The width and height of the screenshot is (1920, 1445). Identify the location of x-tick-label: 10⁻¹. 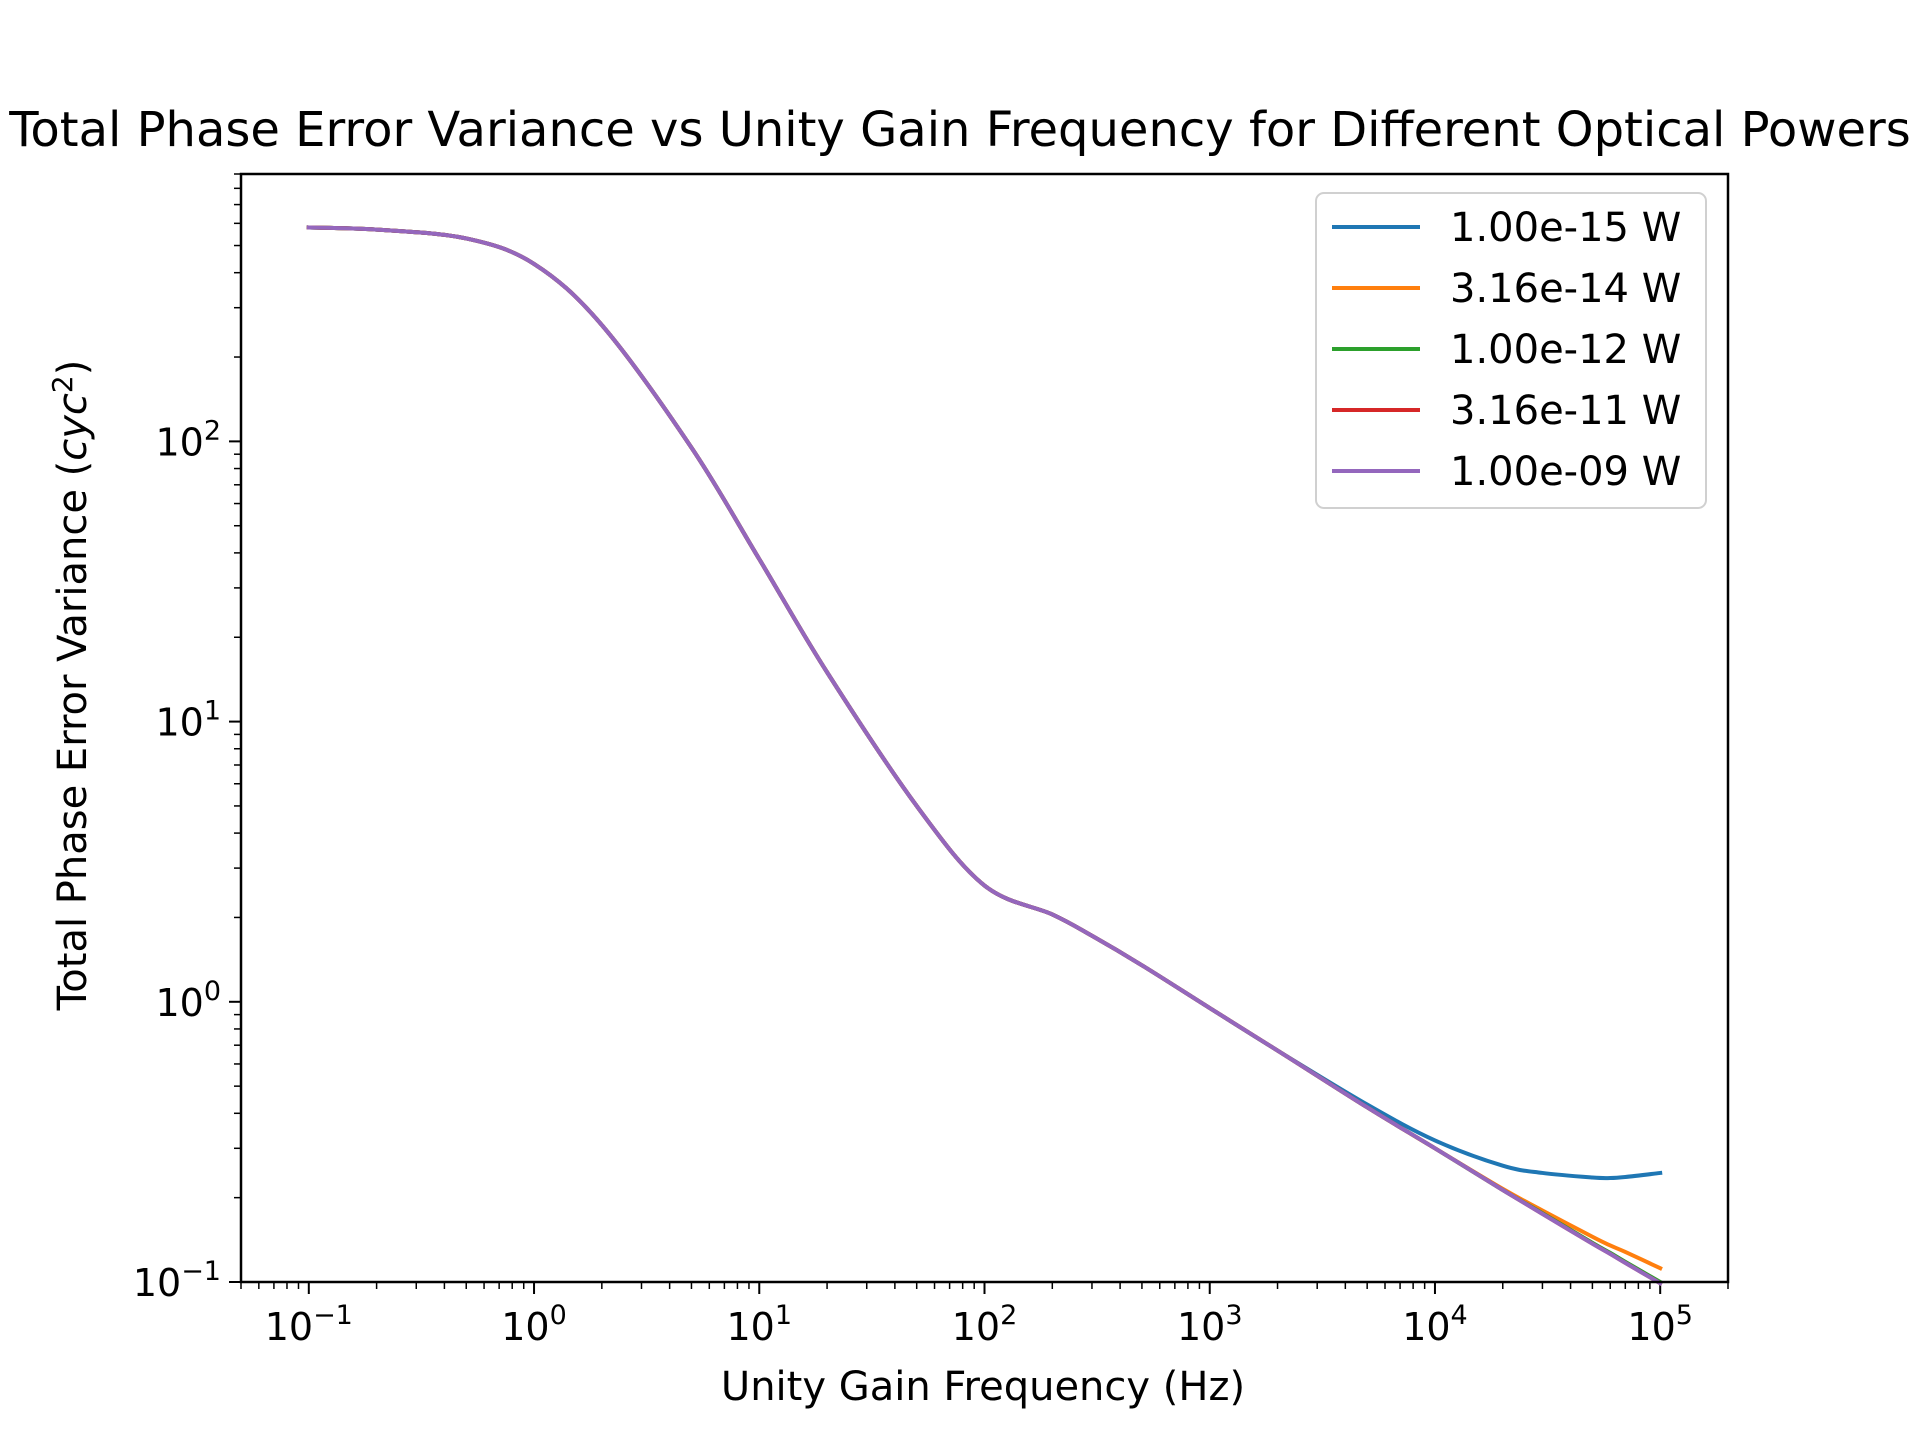
(309, 1324).